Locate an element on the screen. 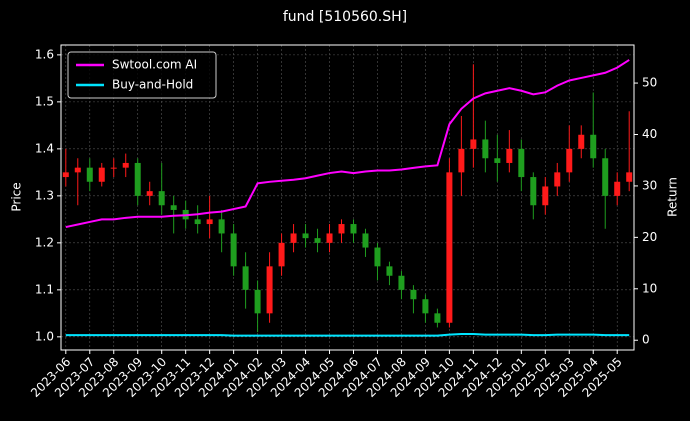  y2-tick-label: 10 is located at coordinates (649, 288).